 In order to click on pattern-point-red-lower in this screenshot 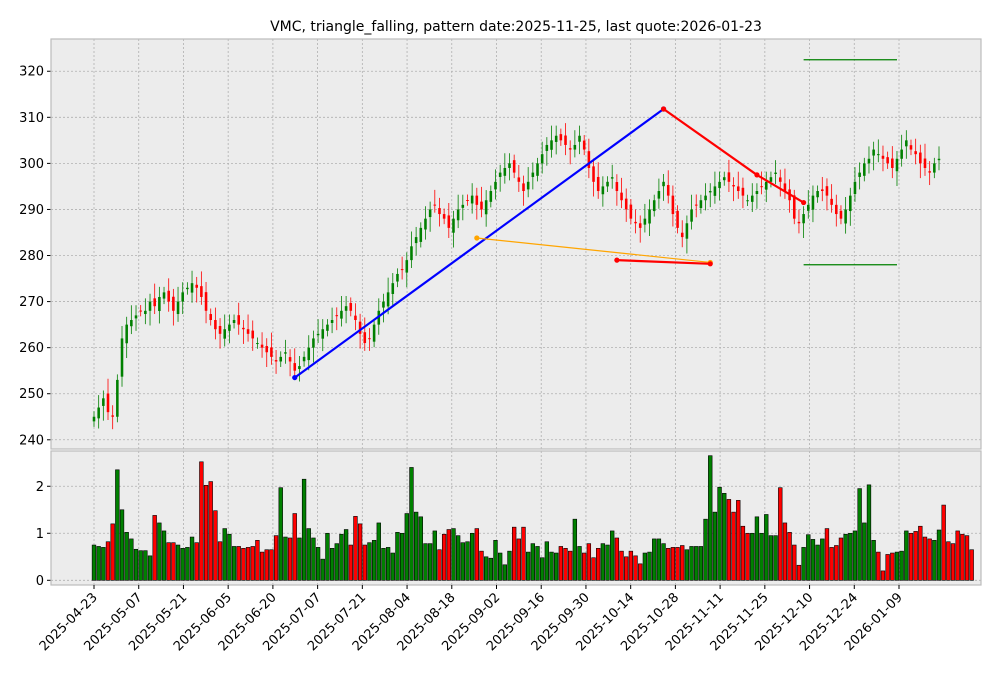, I will do `click(710, 264)`.